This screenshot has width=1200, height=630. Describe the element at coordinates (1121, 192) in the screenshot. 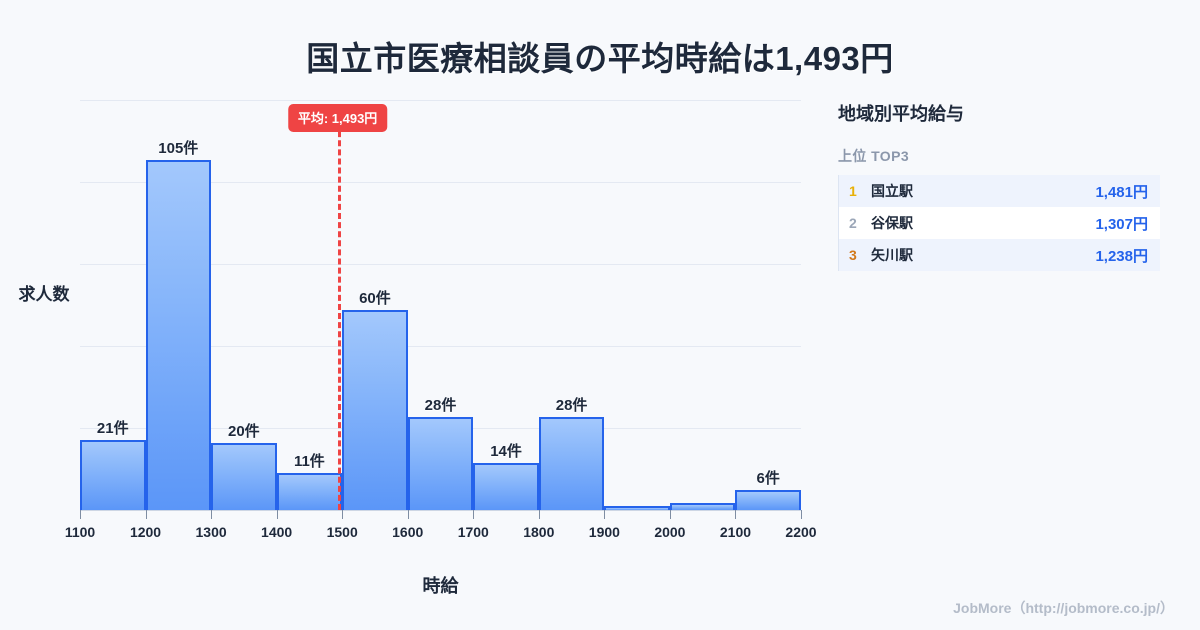

I see `rank-wage-value: 1,481円` at that location.